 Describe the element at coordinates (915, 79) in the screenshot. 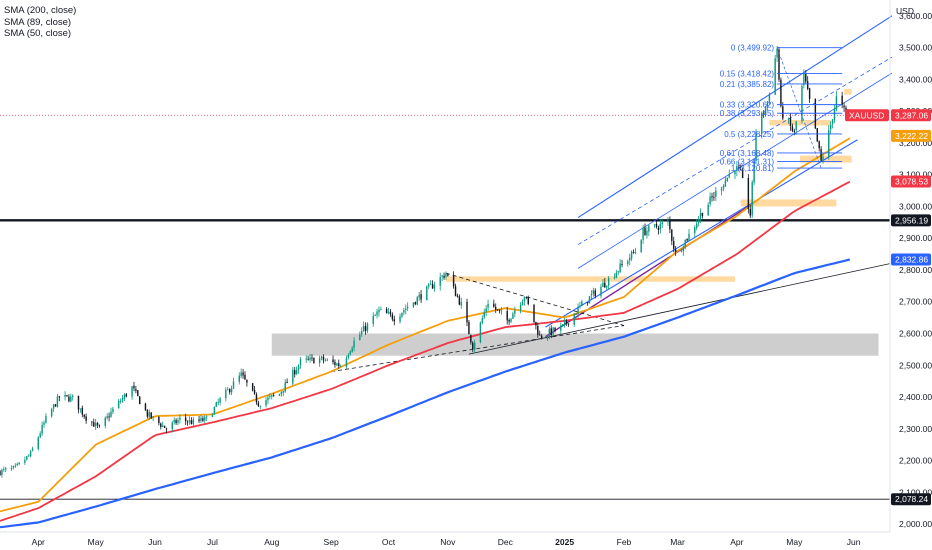

I see `y-tick-label-14: 3,400.00` at that location.